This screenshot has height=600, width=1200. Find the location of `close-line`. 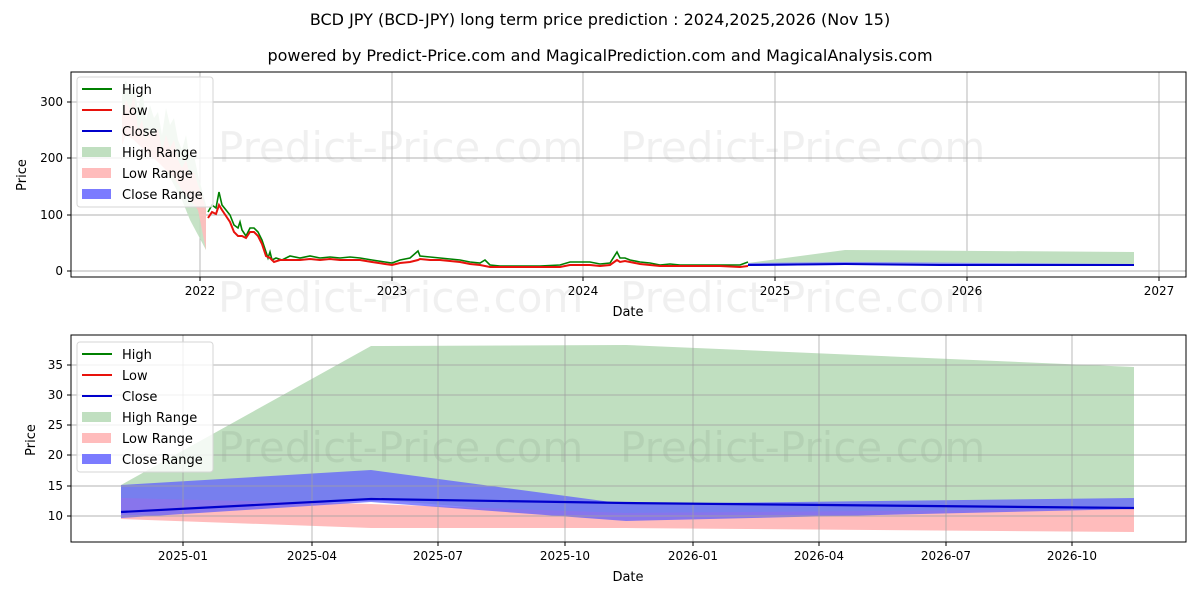

close-line is located at coordinates (627, 505).